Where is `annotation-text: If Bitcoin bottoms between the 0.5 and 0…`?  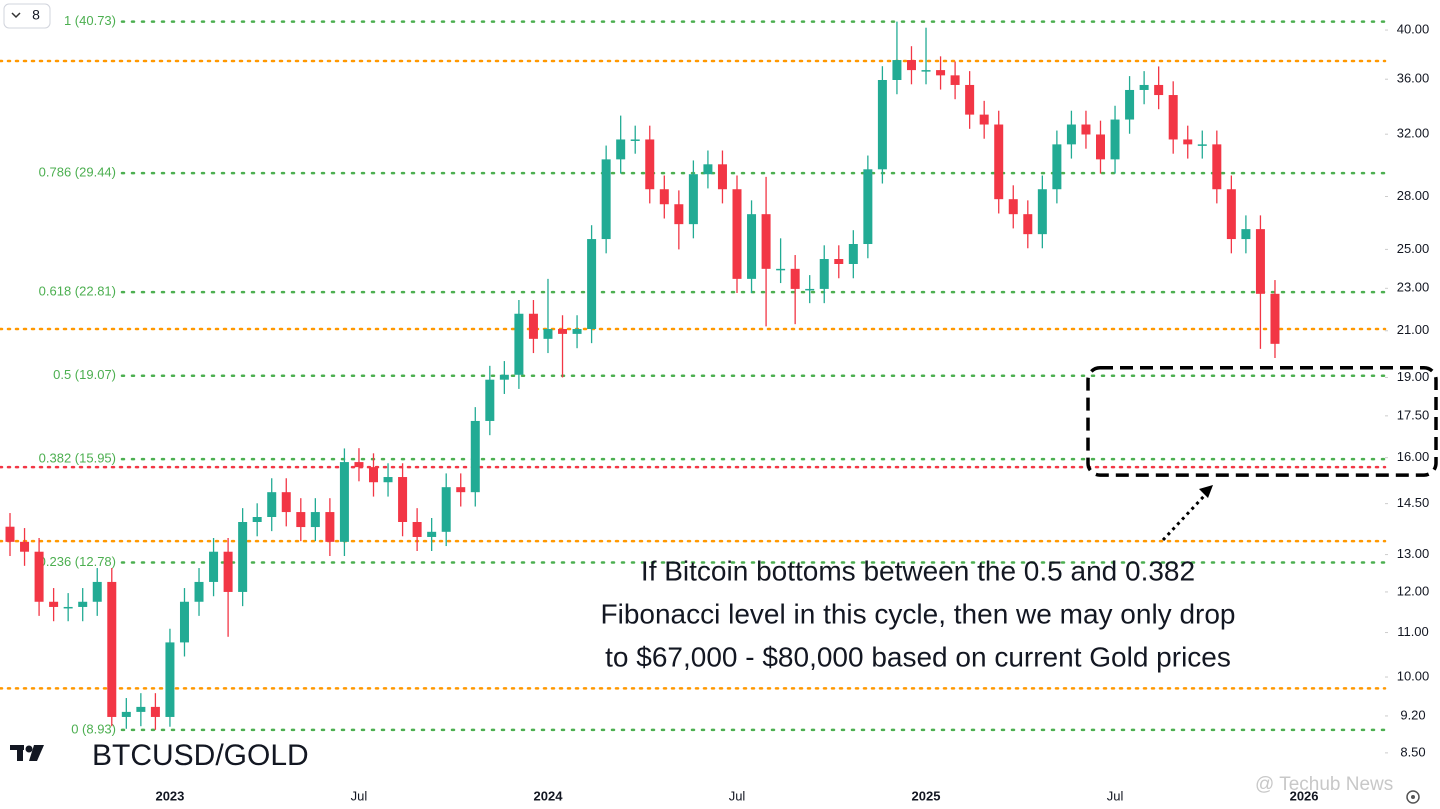
annotation-text: If Bitcoin bottoms between the 0.5 and 0… is located at coordinates (918, 570).